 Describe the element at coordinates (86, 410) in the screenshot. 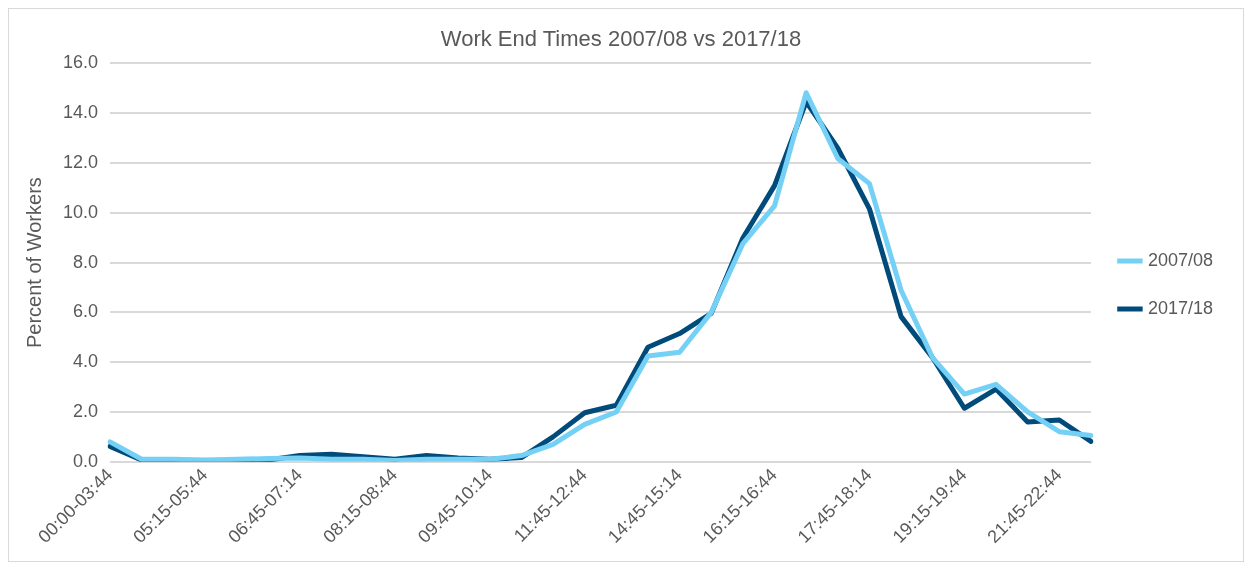

I see `y-tick-label: 2.0` at that location.